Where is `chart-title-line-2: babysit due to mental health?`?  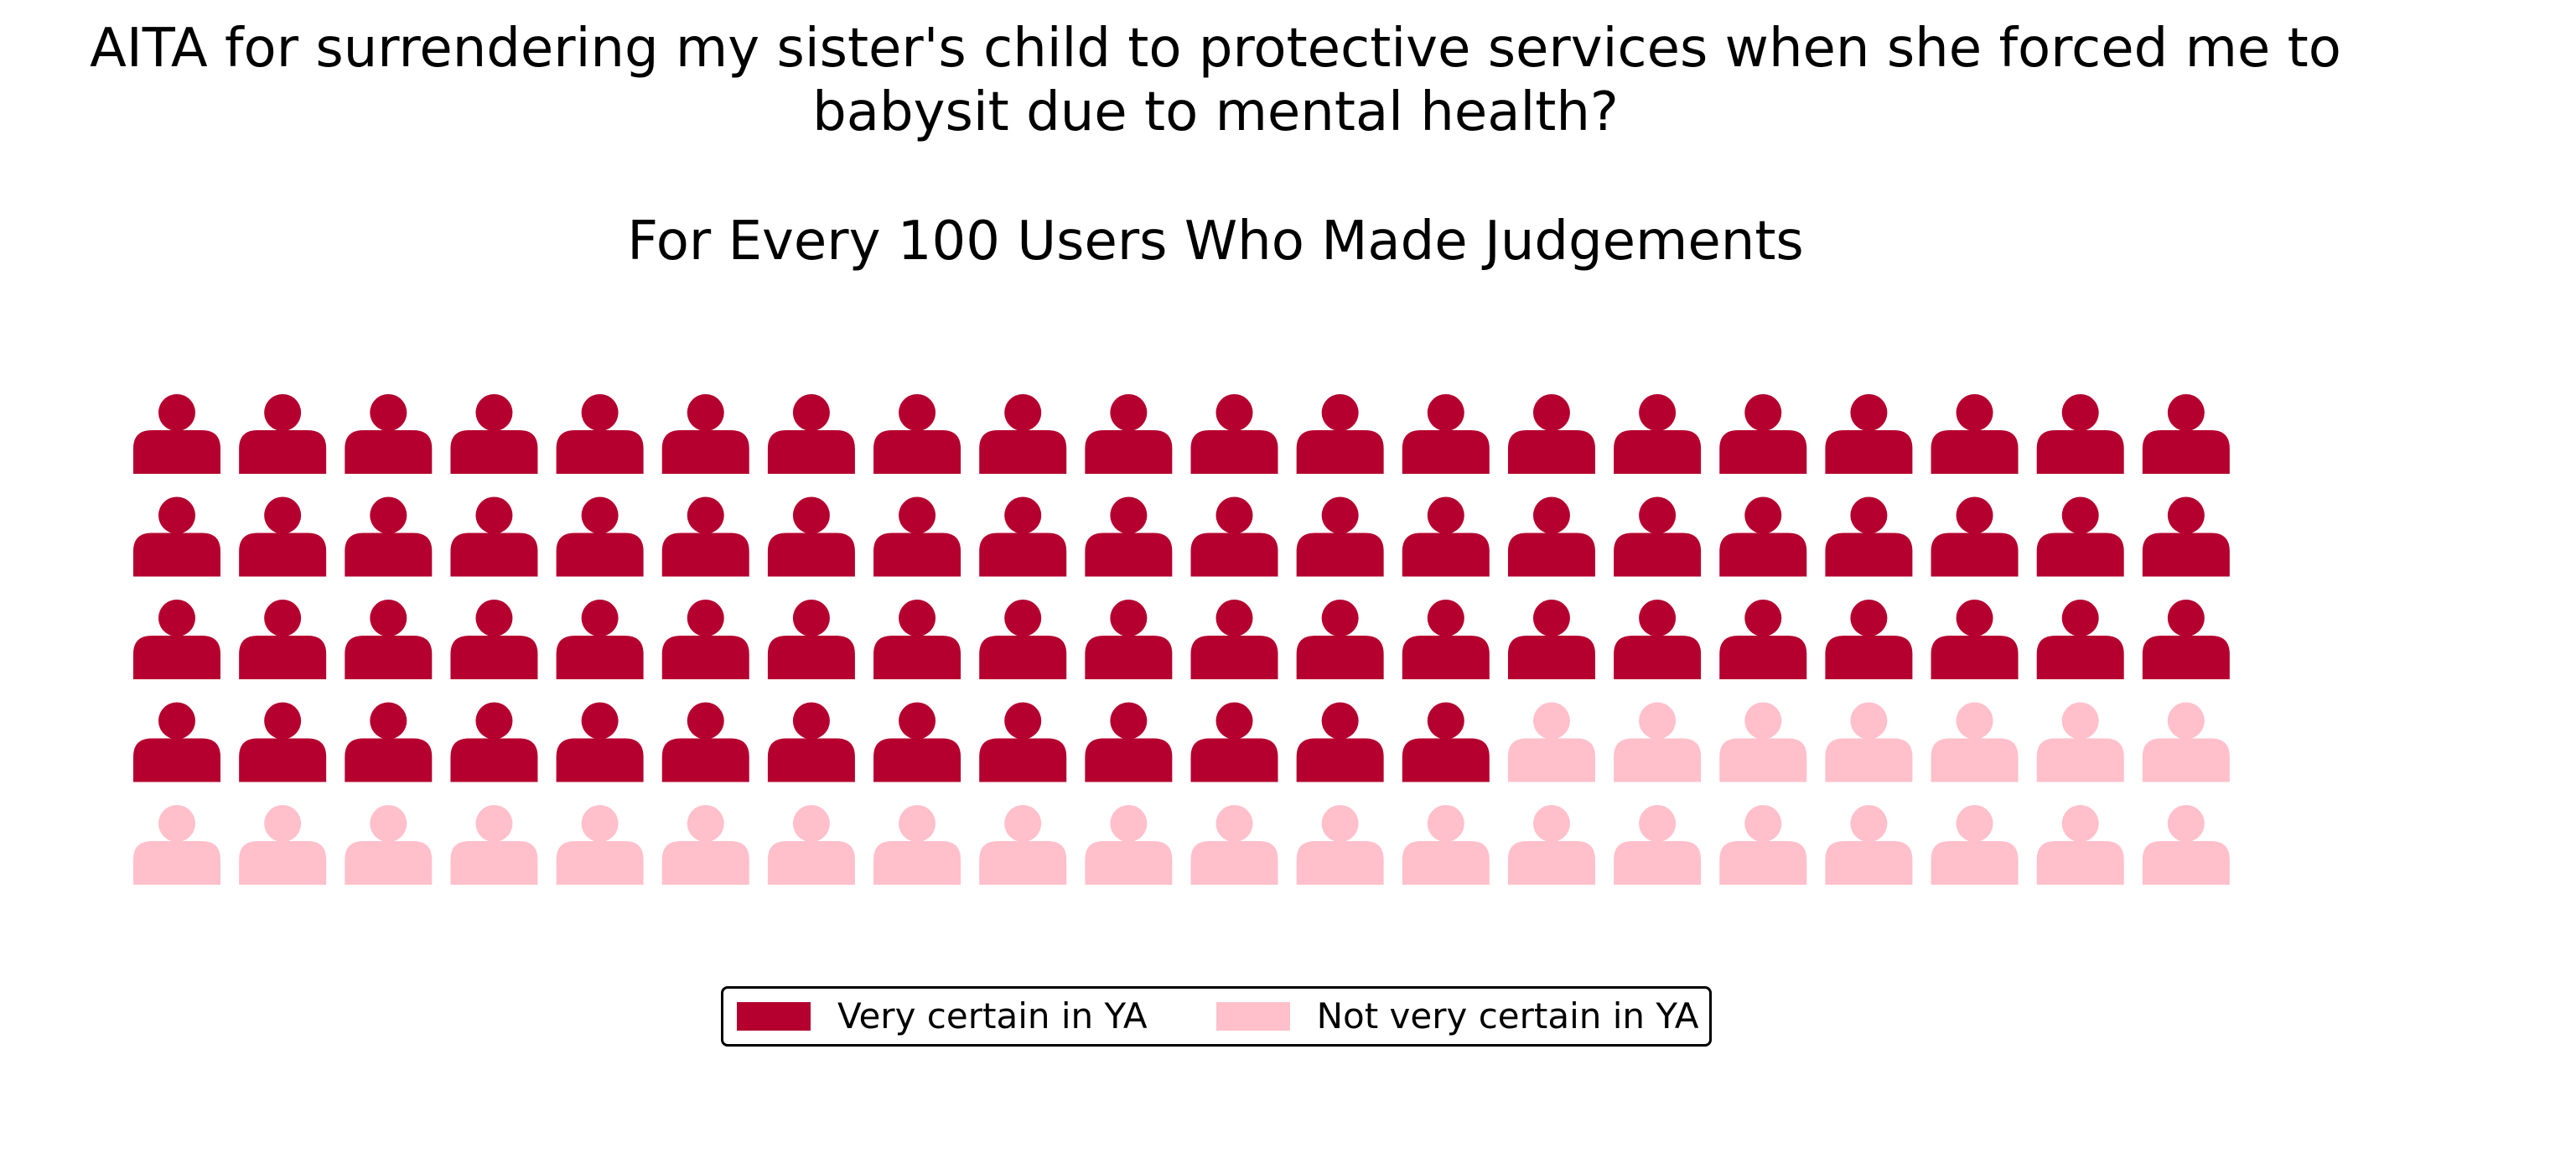 chart-title-line-2: babysit due to mental health? is located at coordinates (1215, 112).